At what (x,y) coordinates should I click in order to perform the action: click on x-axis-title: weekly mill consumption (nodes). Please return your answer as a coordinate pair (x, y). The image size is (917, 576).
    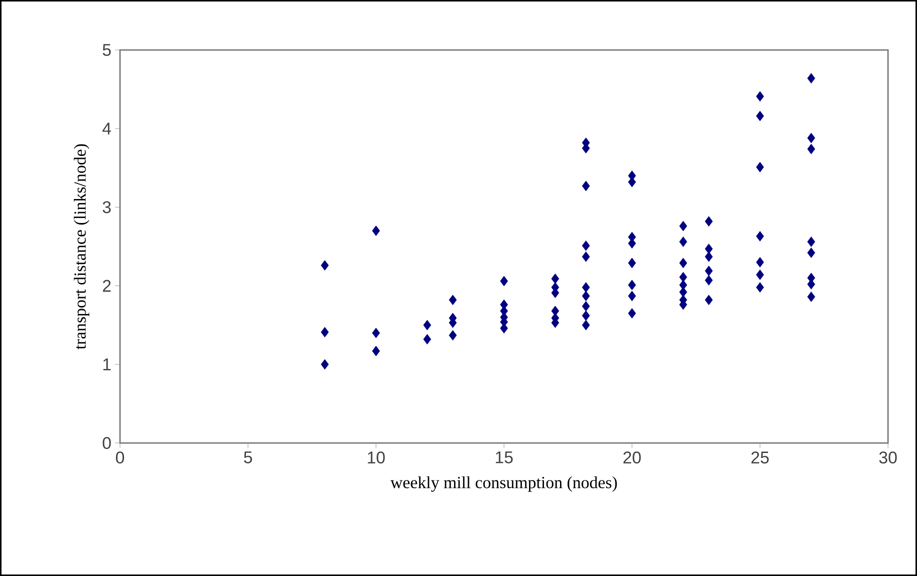
    Looking at the image, I should click on (503, 484).